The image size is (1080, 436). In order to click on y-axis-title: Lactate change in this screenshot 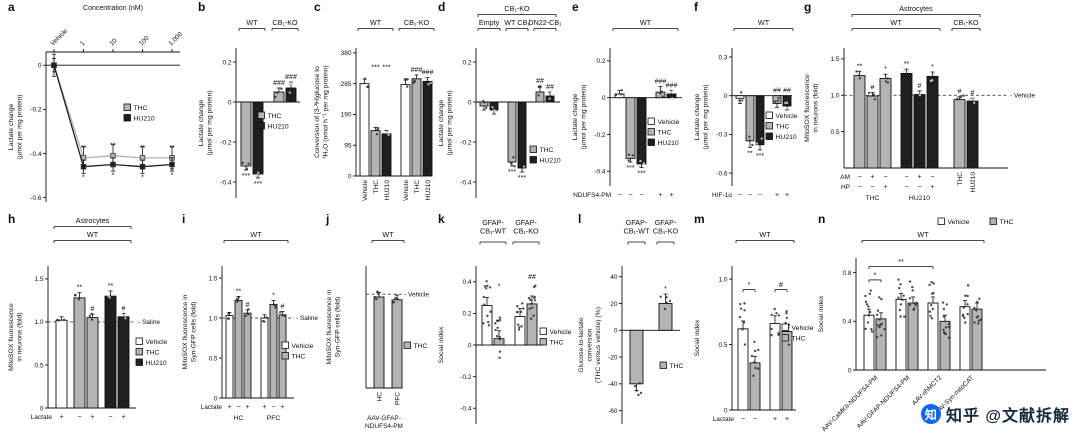, I will do `click(441, 123)`.